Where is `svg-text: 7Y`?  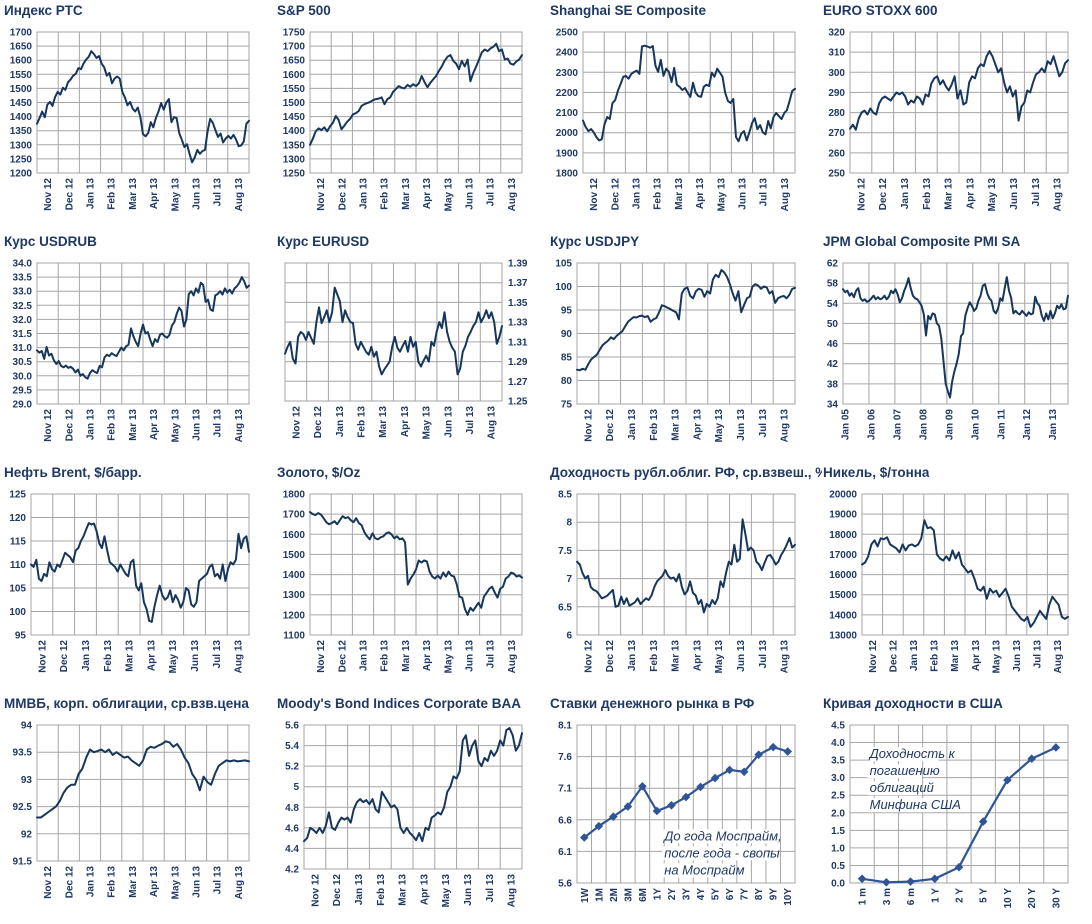
svg-text: 7Y is located at coordinates (745, 894).